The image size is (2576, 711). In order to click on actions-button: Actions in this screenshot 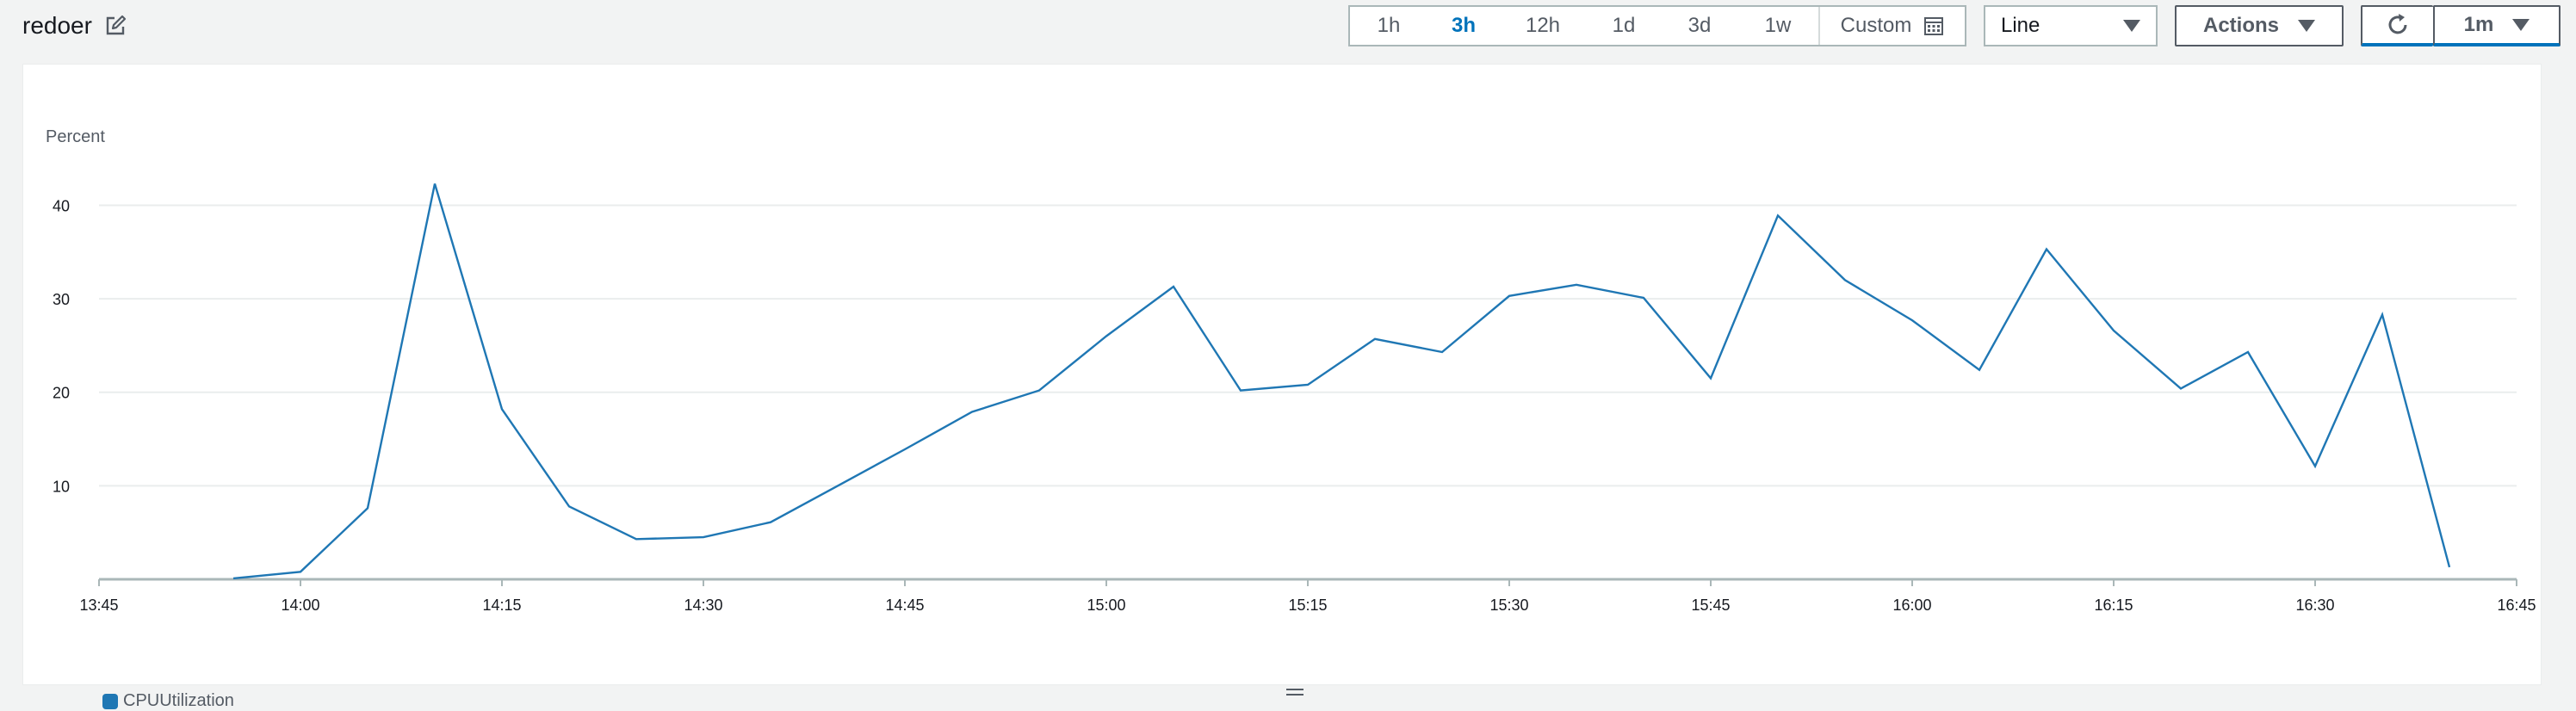, I will do `click(2260, 25)`.